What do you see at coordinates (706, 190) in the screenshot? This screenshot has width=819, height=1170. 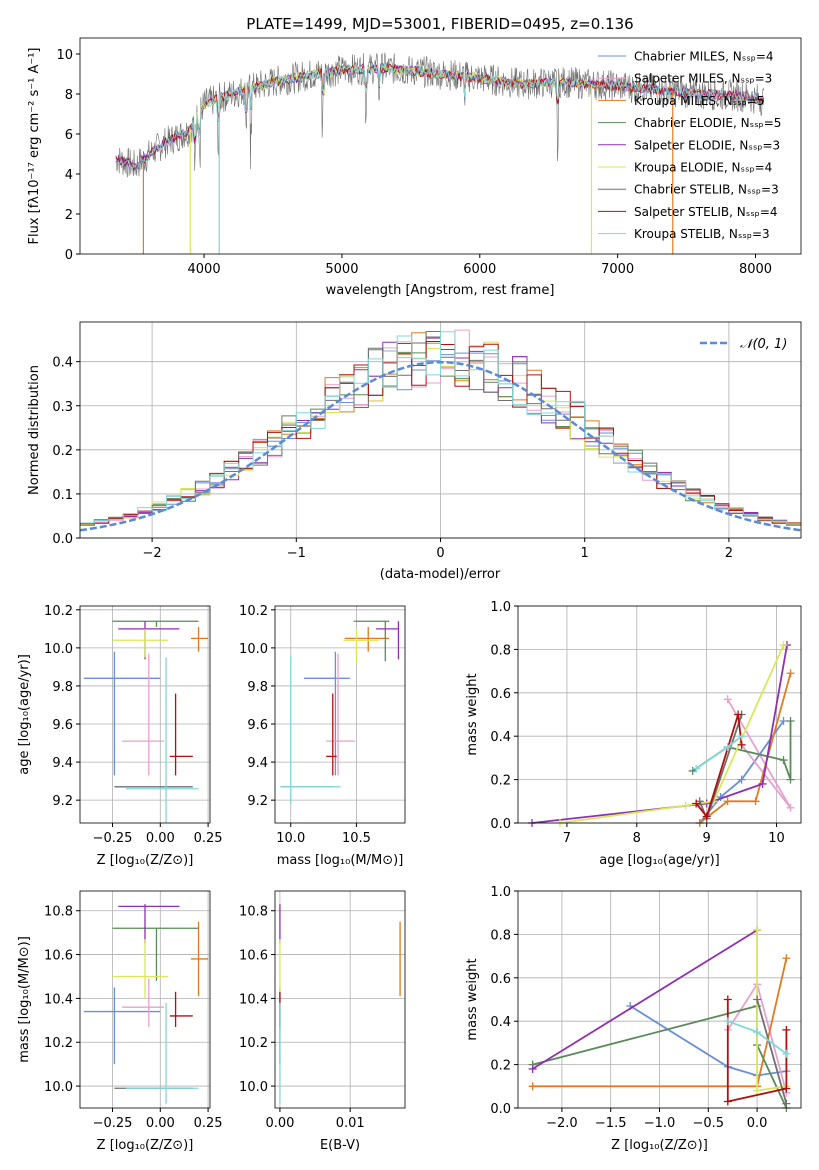 I see `legend-entry: Chabrier STELIB, Nₛₛₚ=3` at bounding box center [706, 190].